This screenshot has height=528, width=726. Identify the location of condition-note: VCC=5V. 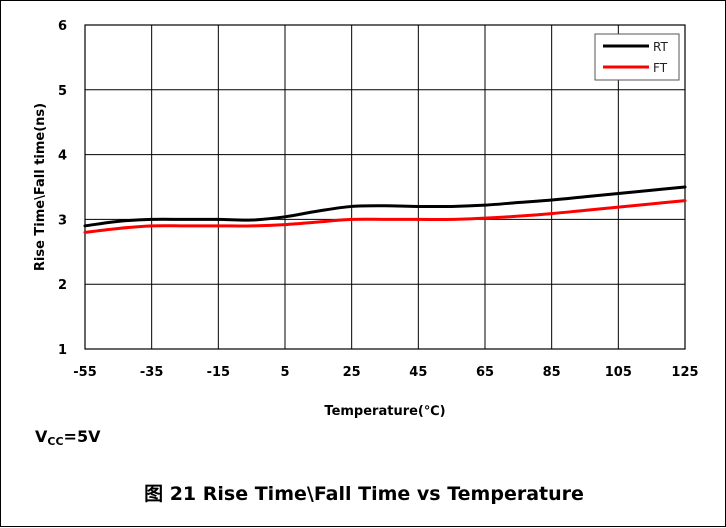
(67, 437).